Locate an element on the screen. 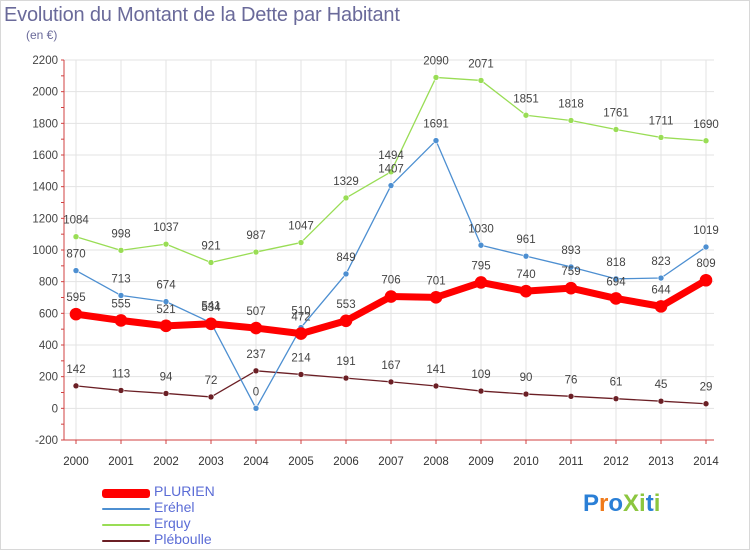 The height and width of the screenshot is (550, 750). data-label: 1047 is located at coordinates (301, 227).